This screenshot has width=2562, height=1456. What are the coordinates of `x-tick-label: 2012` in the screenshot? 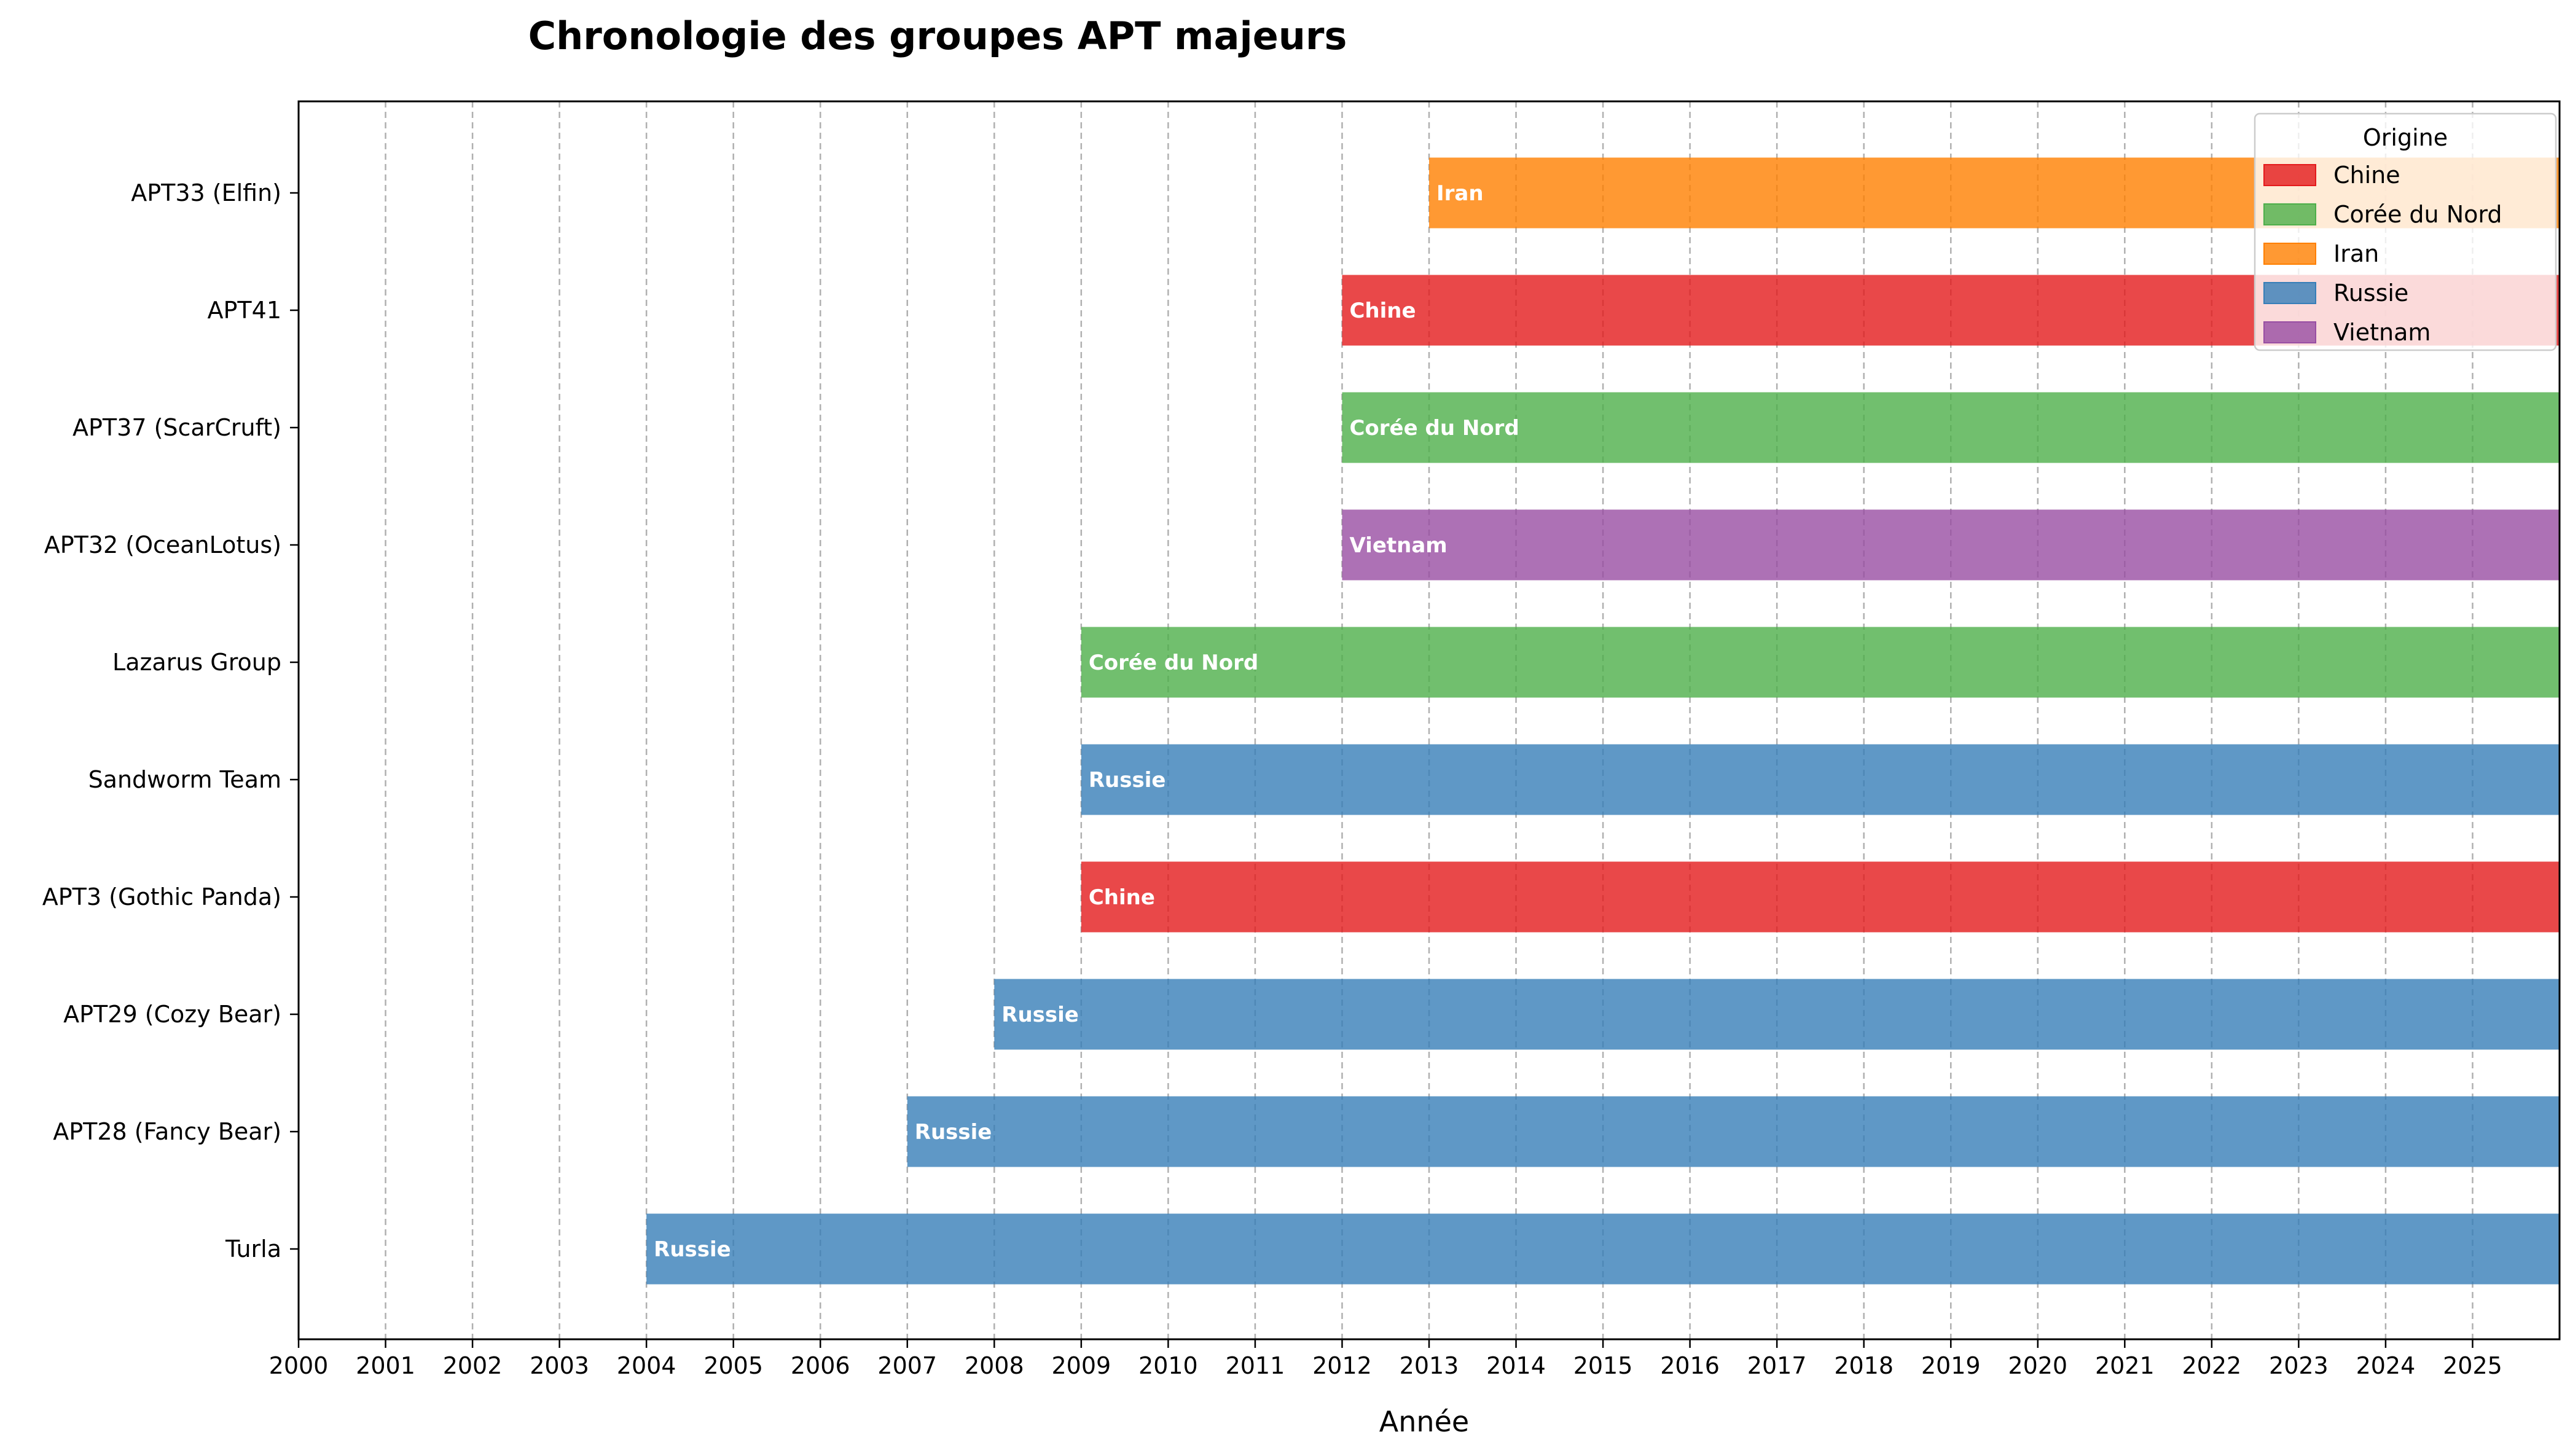 It's located at (1342, 1365).